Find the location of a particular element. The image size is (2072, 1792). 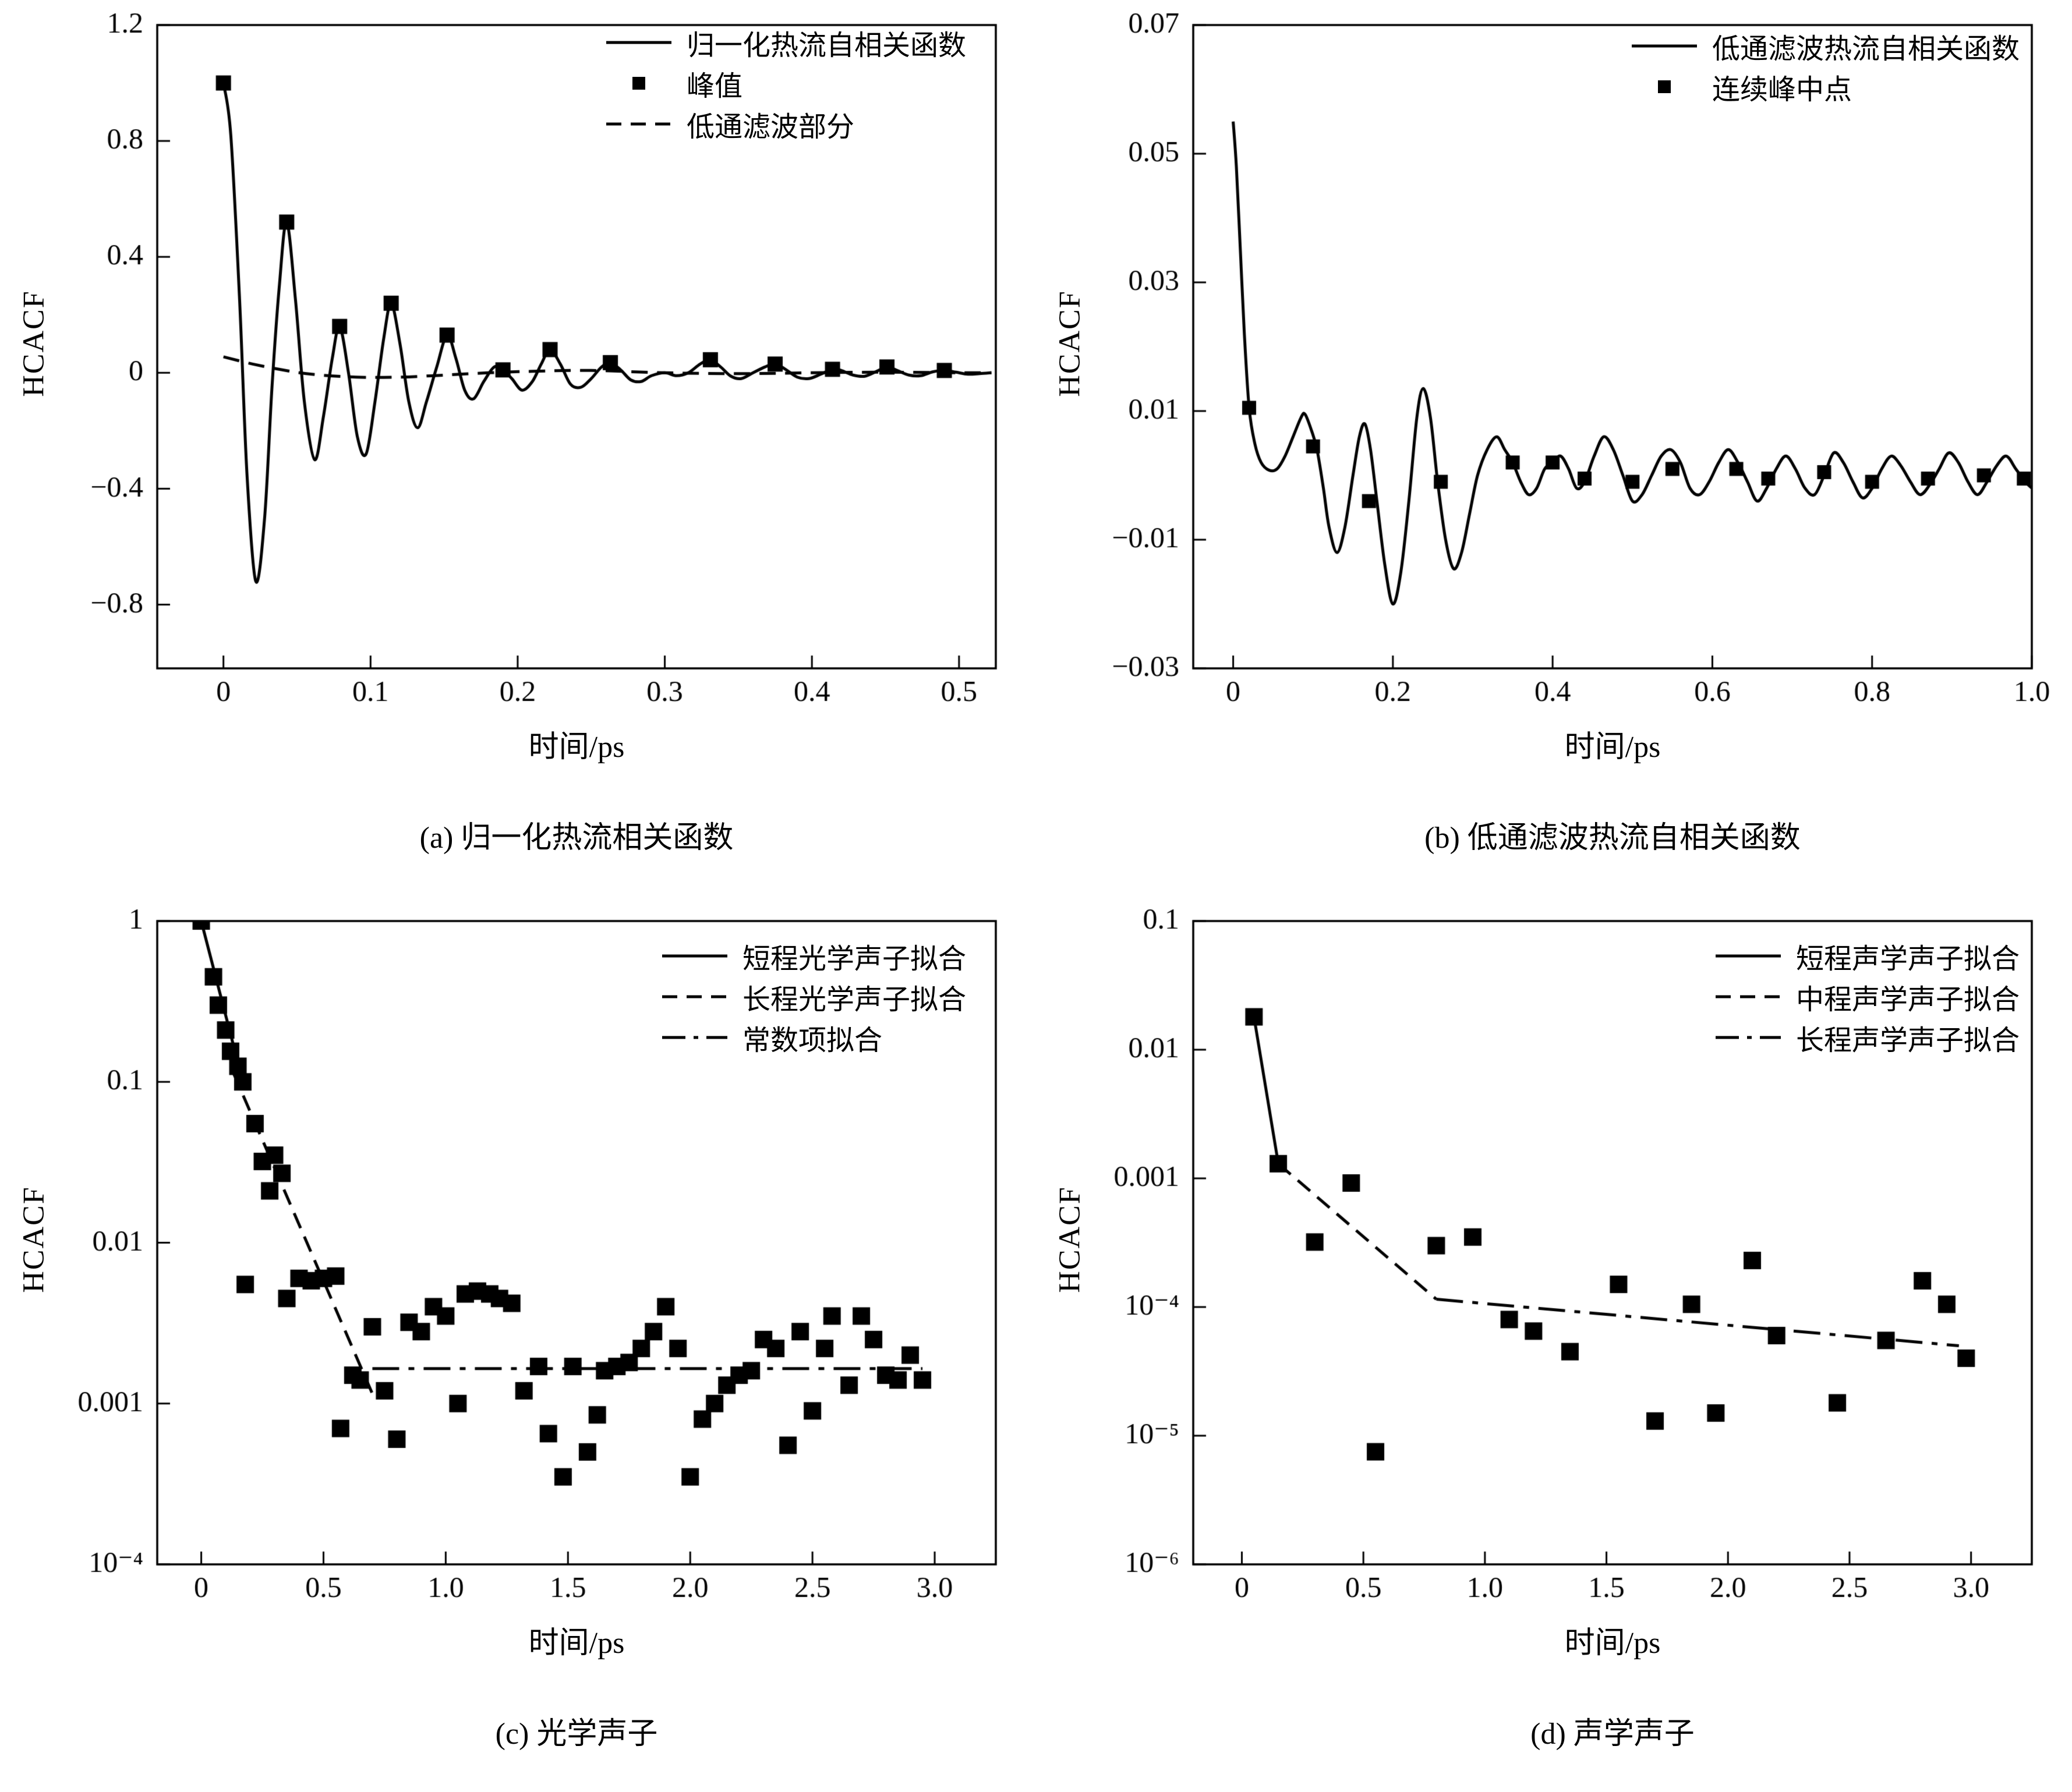

legend-item: 峰值 is located at coordinates (785, 83).